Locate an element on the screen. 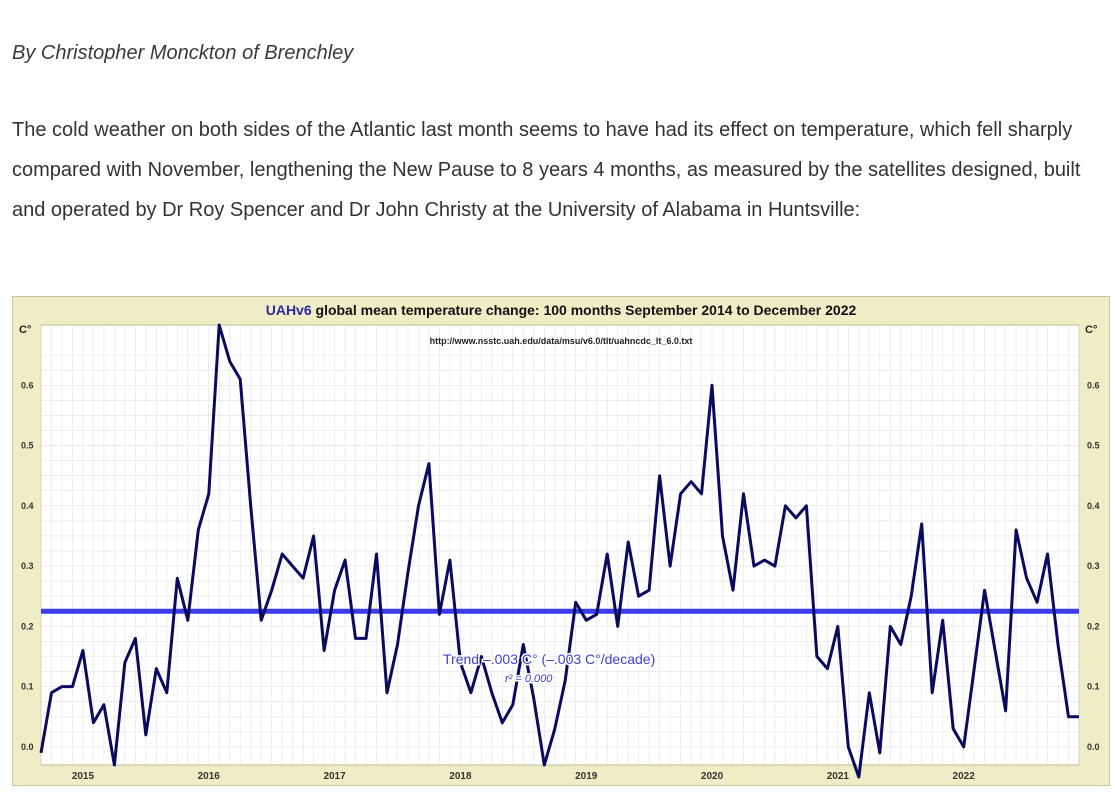  x-tick-label: 2019 is located at coordinates (586, 776).